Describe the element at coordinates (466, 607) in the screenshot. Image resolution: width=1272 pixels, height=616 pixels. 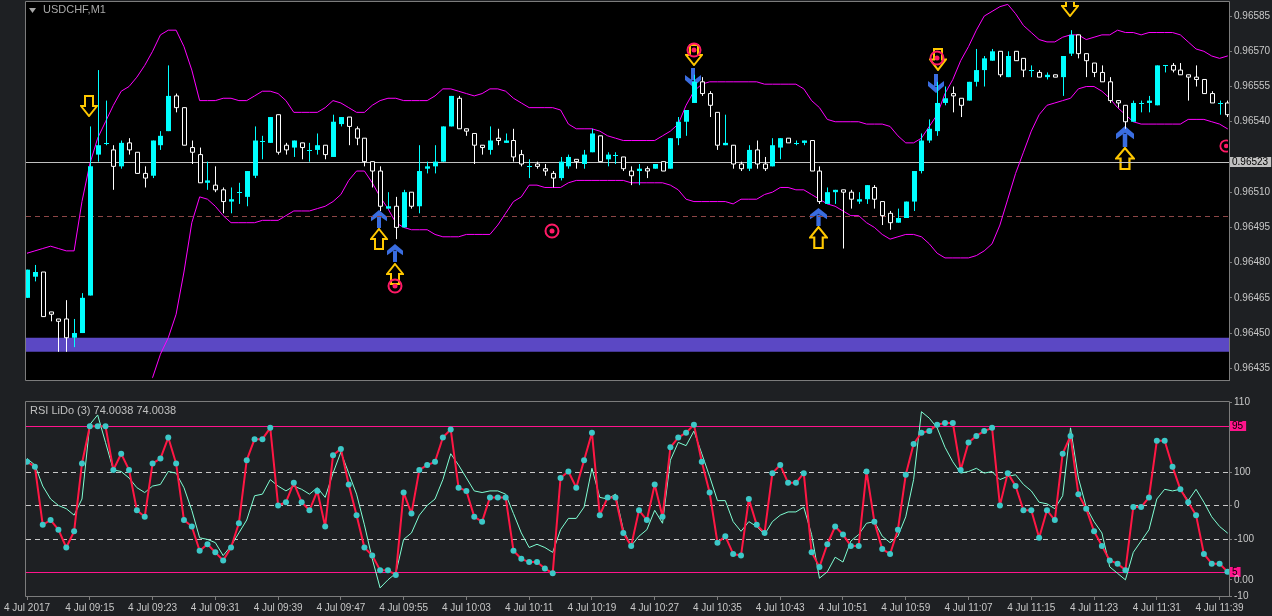
I see `x-tick-label: 4 Jul 10:03` at that location.